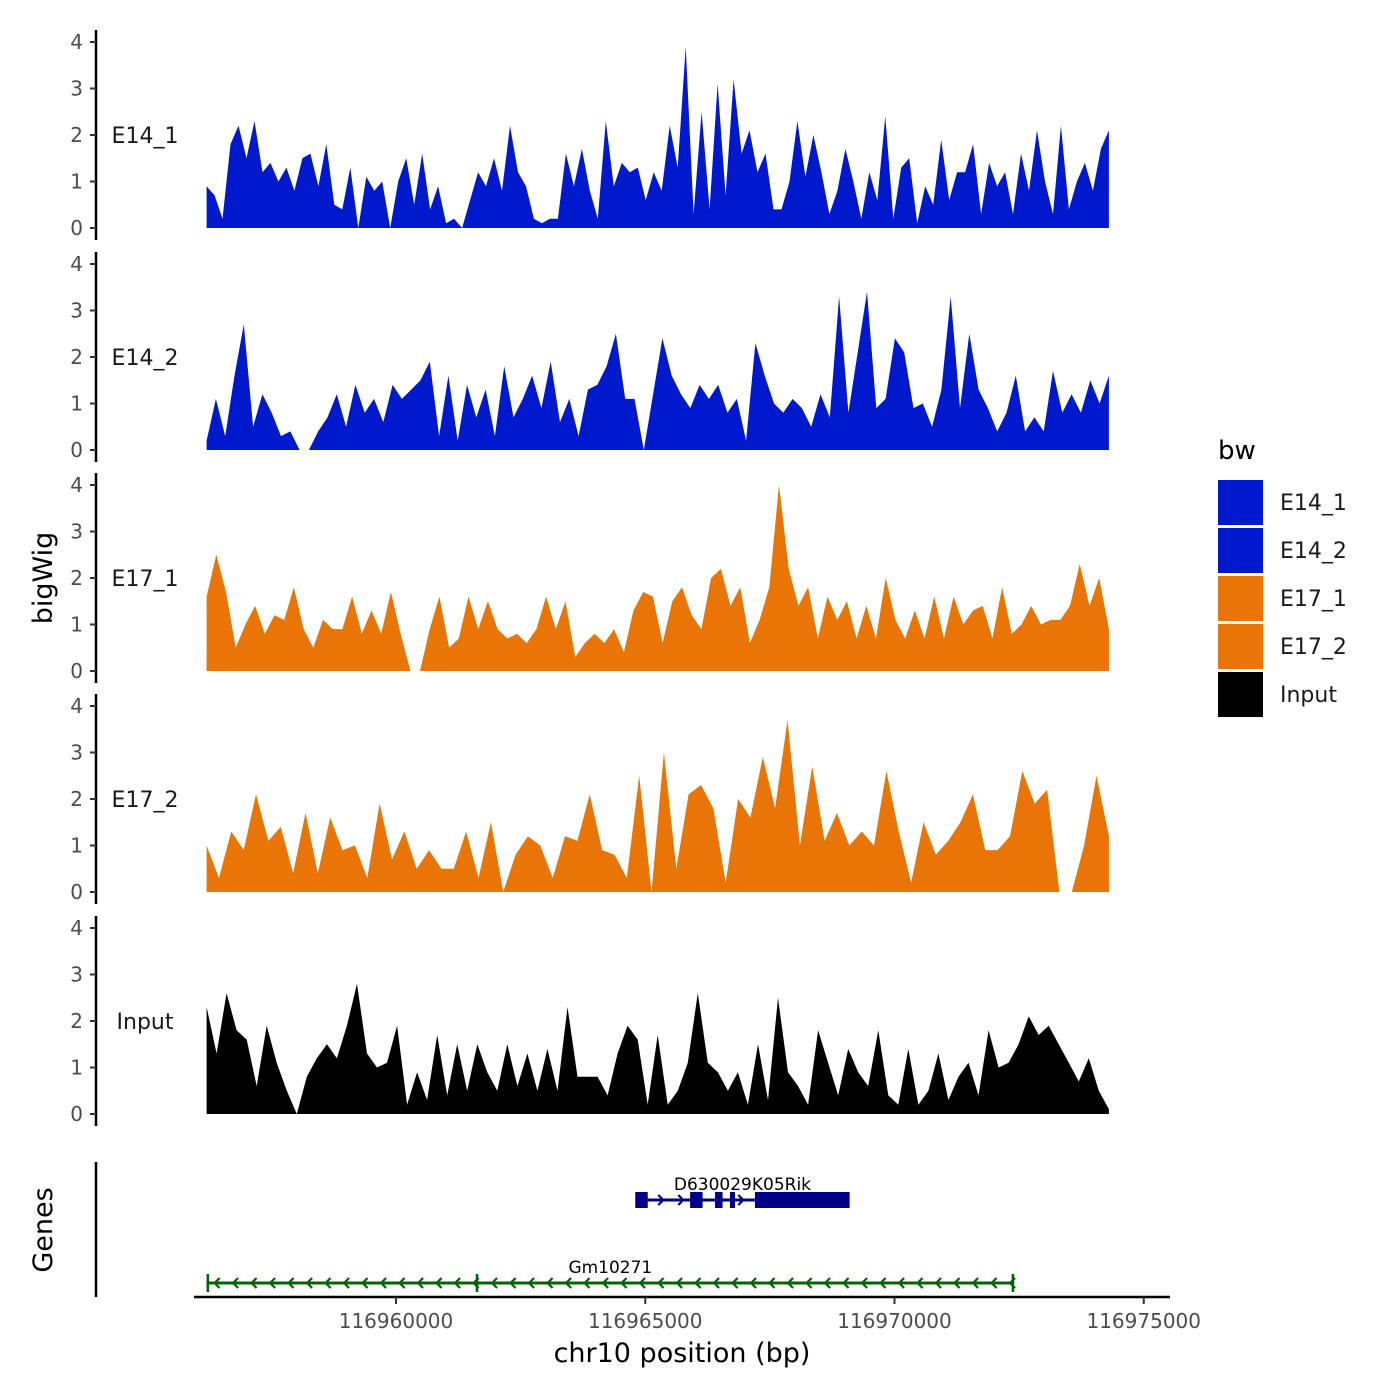  Describe the element at coordinates (1237, 451) in the screenshot. I see `legend-title: bw` at that location.